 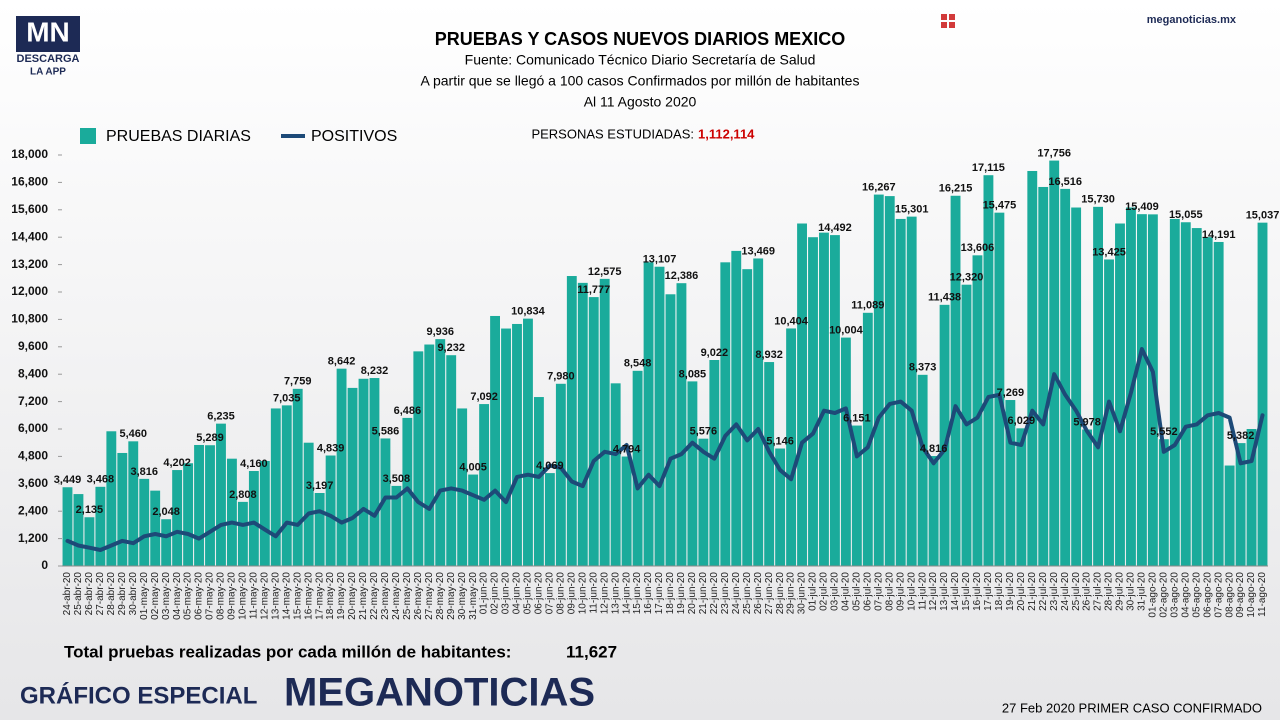 What do you see at coordinates (627, 449) in the screenshot?
I see `data-label: 4,794` at bounding box center [627, 449].